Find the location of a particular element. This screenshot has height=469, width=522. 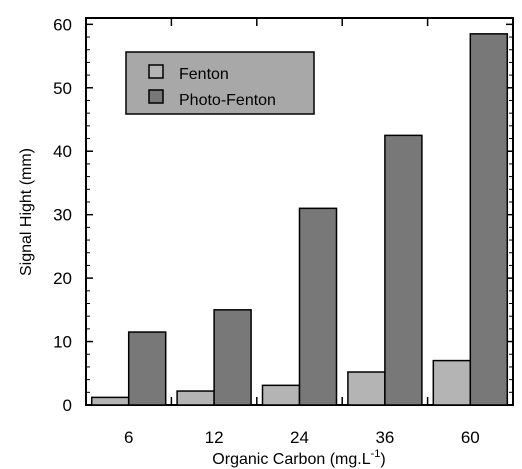

x-axis-title: Organic Carbon (mg.L-1) is located at coordinates (298, 458).